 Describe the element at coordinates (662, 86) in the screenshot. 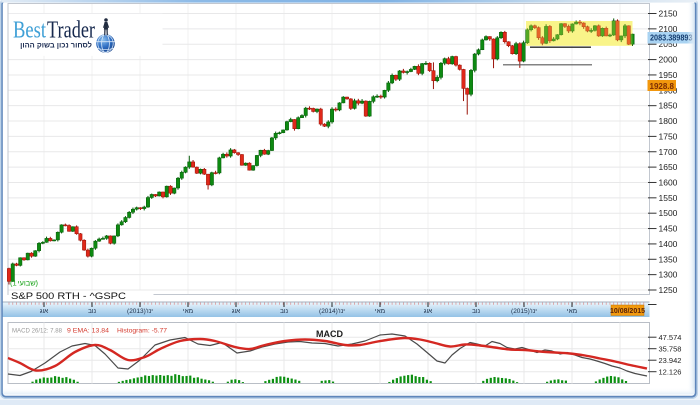

I see `svg-text: 1928.8` at that location.